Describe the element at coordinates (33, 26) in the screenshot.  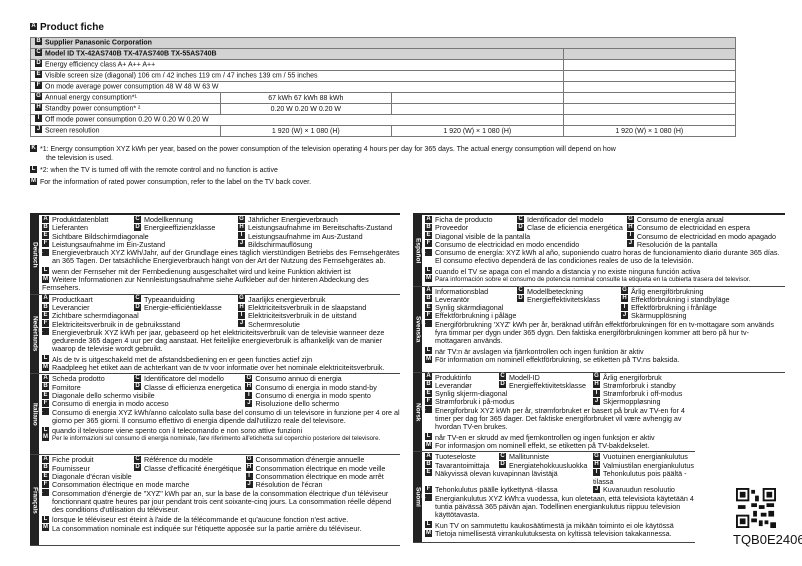
I see `letter-badge: A` at that location.